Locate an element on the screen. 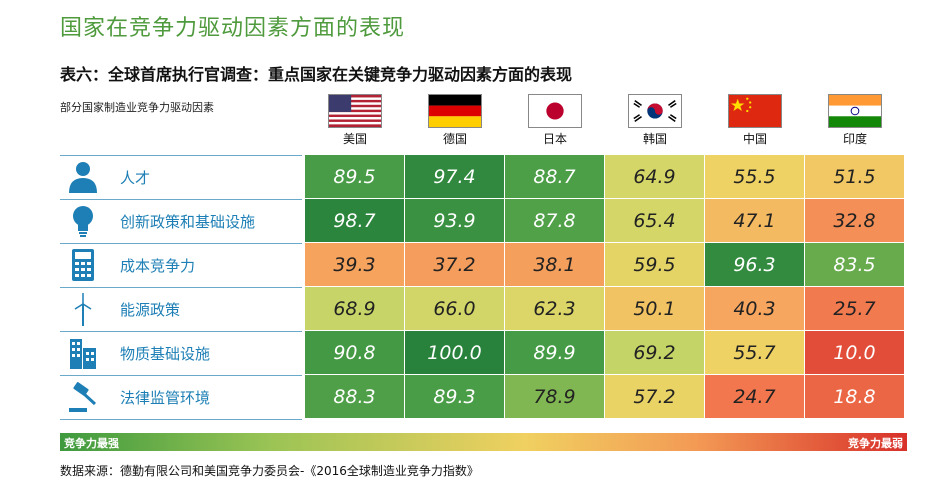 The image size is (950, 492). heatmap-cell: 88.3 is located at coordinates (355, 397).